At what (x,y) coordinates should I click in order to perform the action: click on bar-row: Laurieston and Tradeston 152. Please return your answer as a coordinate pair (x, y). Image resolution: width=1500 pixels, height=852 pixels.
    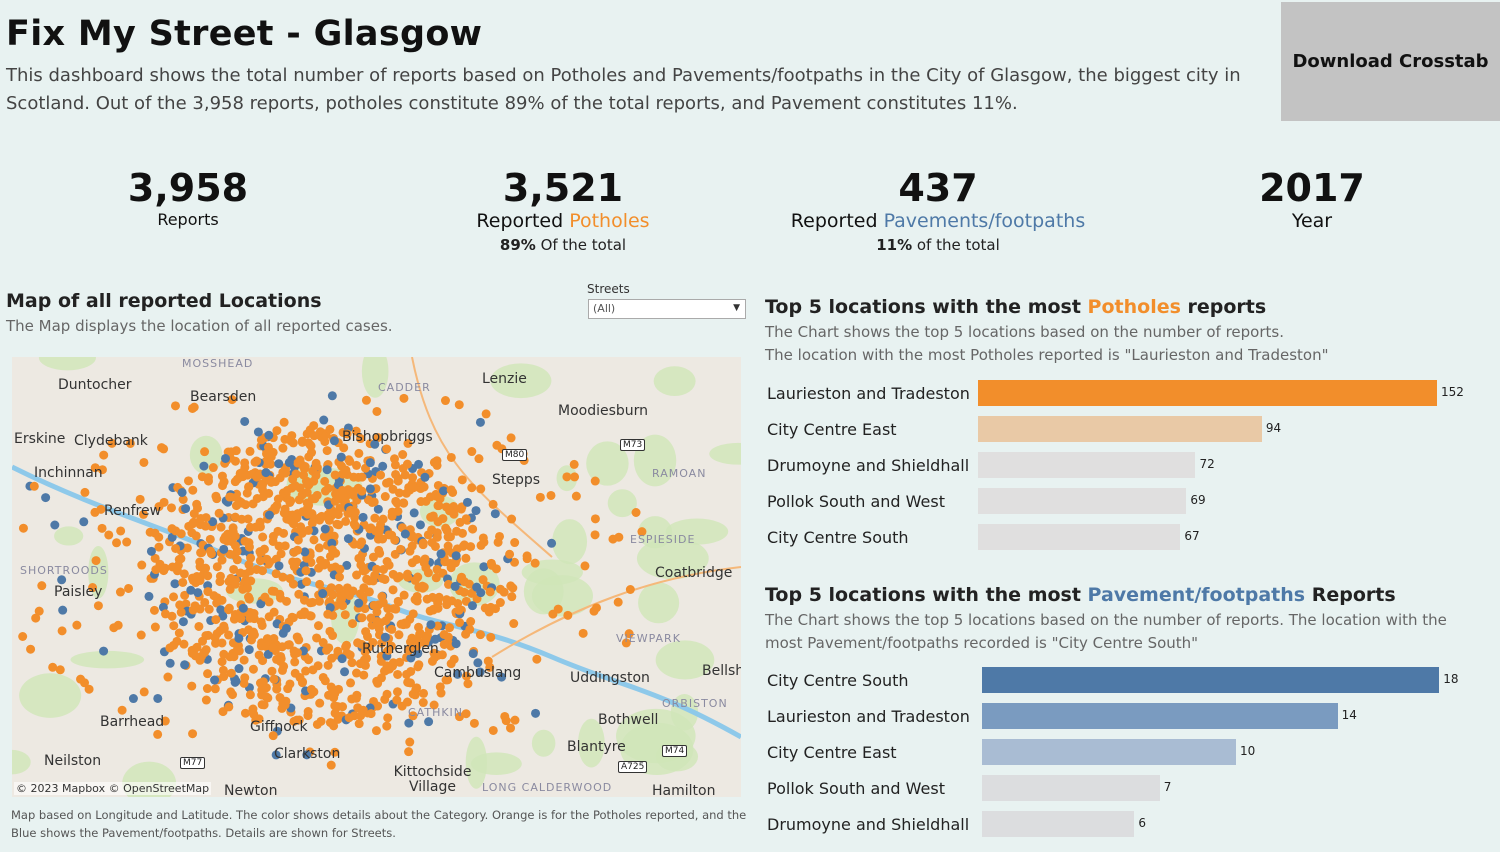
    Looking at the image, I should click on (1127, 394).